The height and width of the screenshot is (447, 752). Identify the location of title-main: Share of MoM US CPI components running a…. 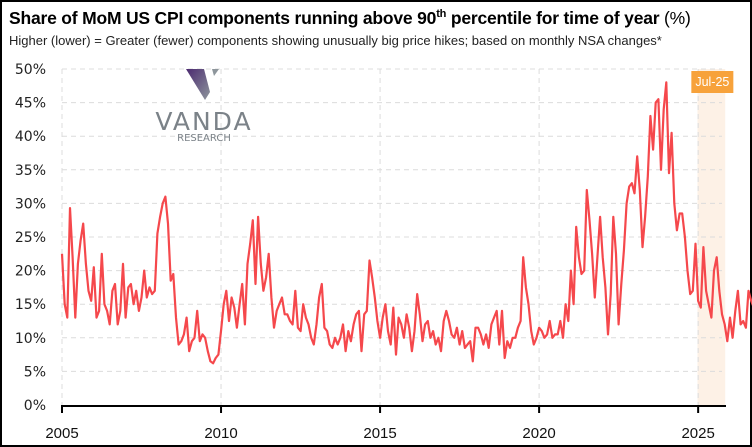
(223, 18).